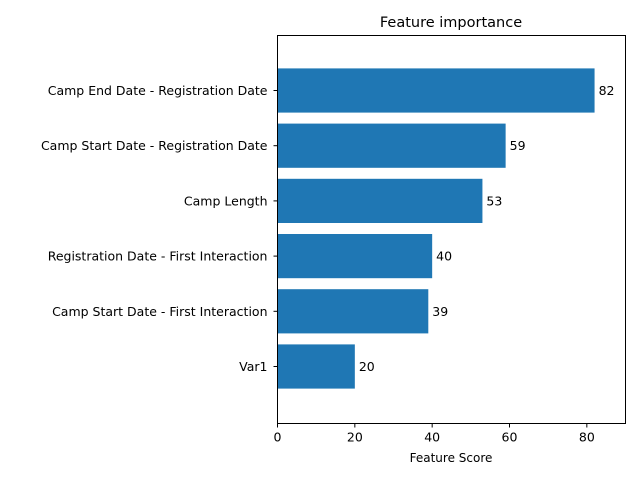  What do you see at coordinates (367, 366) in the screenshot?
I see `bar-value-label: 20` at bounding box center [367, 366].